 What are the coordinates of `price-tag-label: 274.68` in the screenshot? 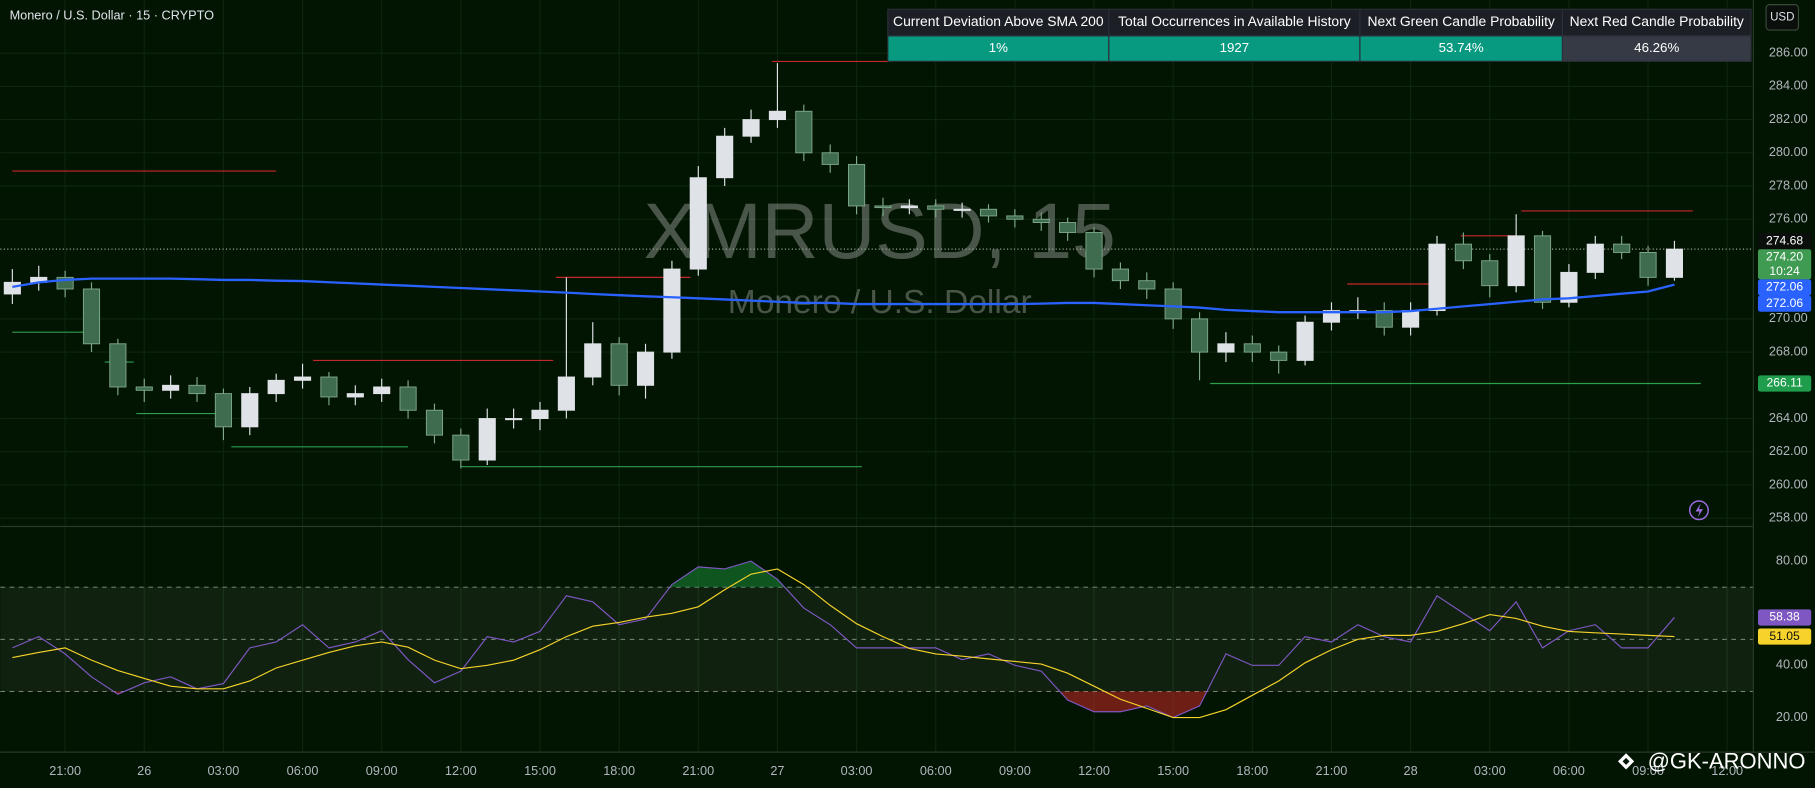 It's located at (1784, 240).